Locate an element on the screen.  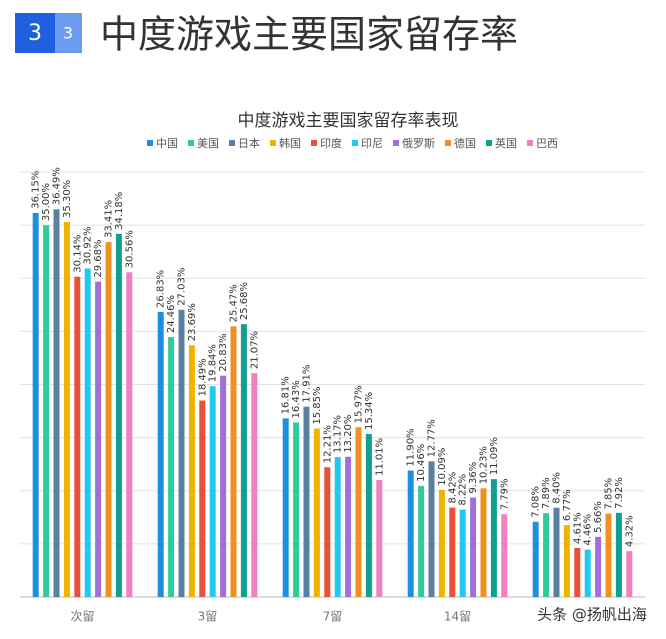
value-label: 8.40% is located at coordinates (557, 488).